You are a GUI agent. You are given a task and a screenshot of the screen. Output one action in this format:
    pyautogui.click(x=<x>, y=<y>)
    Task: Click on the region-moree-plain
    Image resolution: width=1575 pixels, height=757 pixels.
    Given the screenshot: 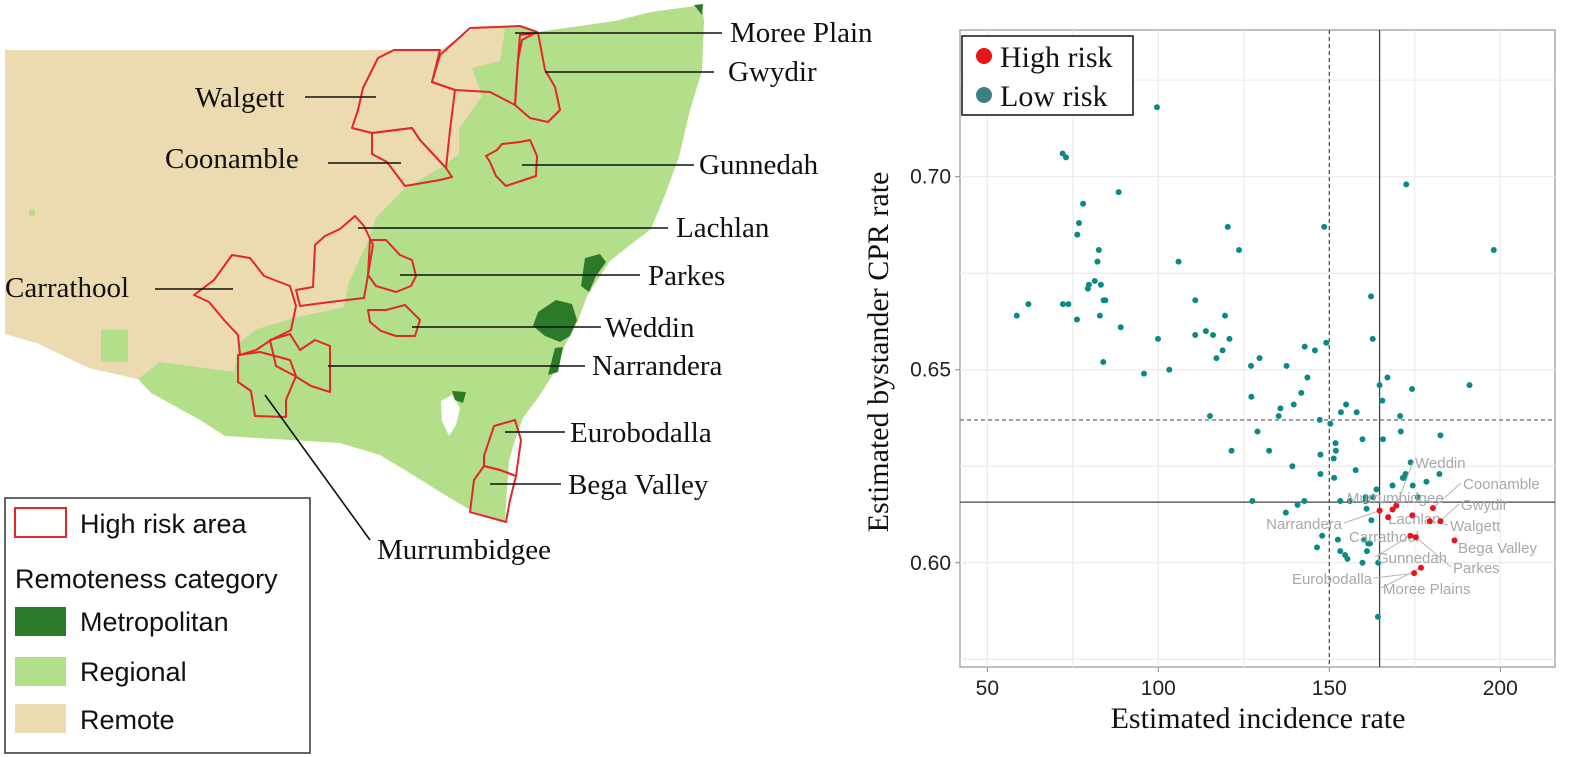 What is the action you would take?
    pyautogui.click(x=484, y=65)
    